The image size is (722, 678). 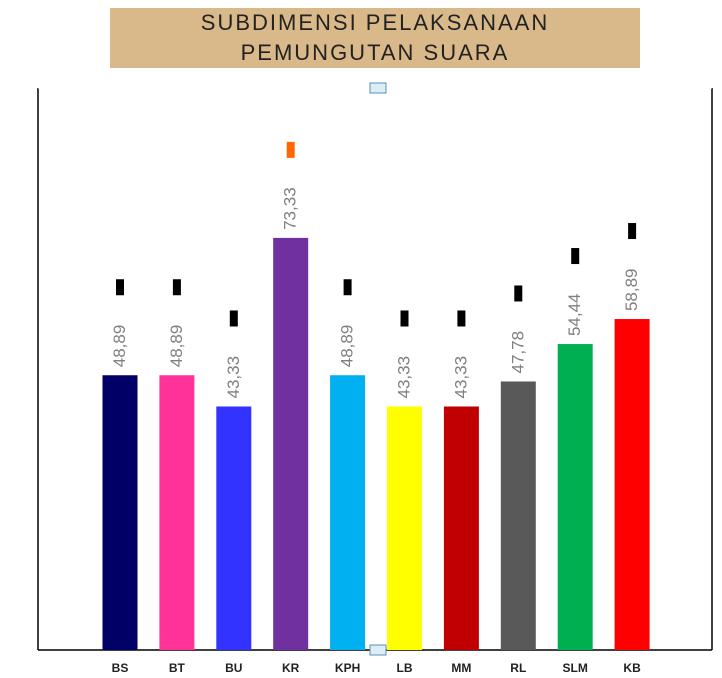 What do you see at coordinates (120, 668) in the screenshot?
I see `x-tick-label: BS` at bounding box center [120, 668].